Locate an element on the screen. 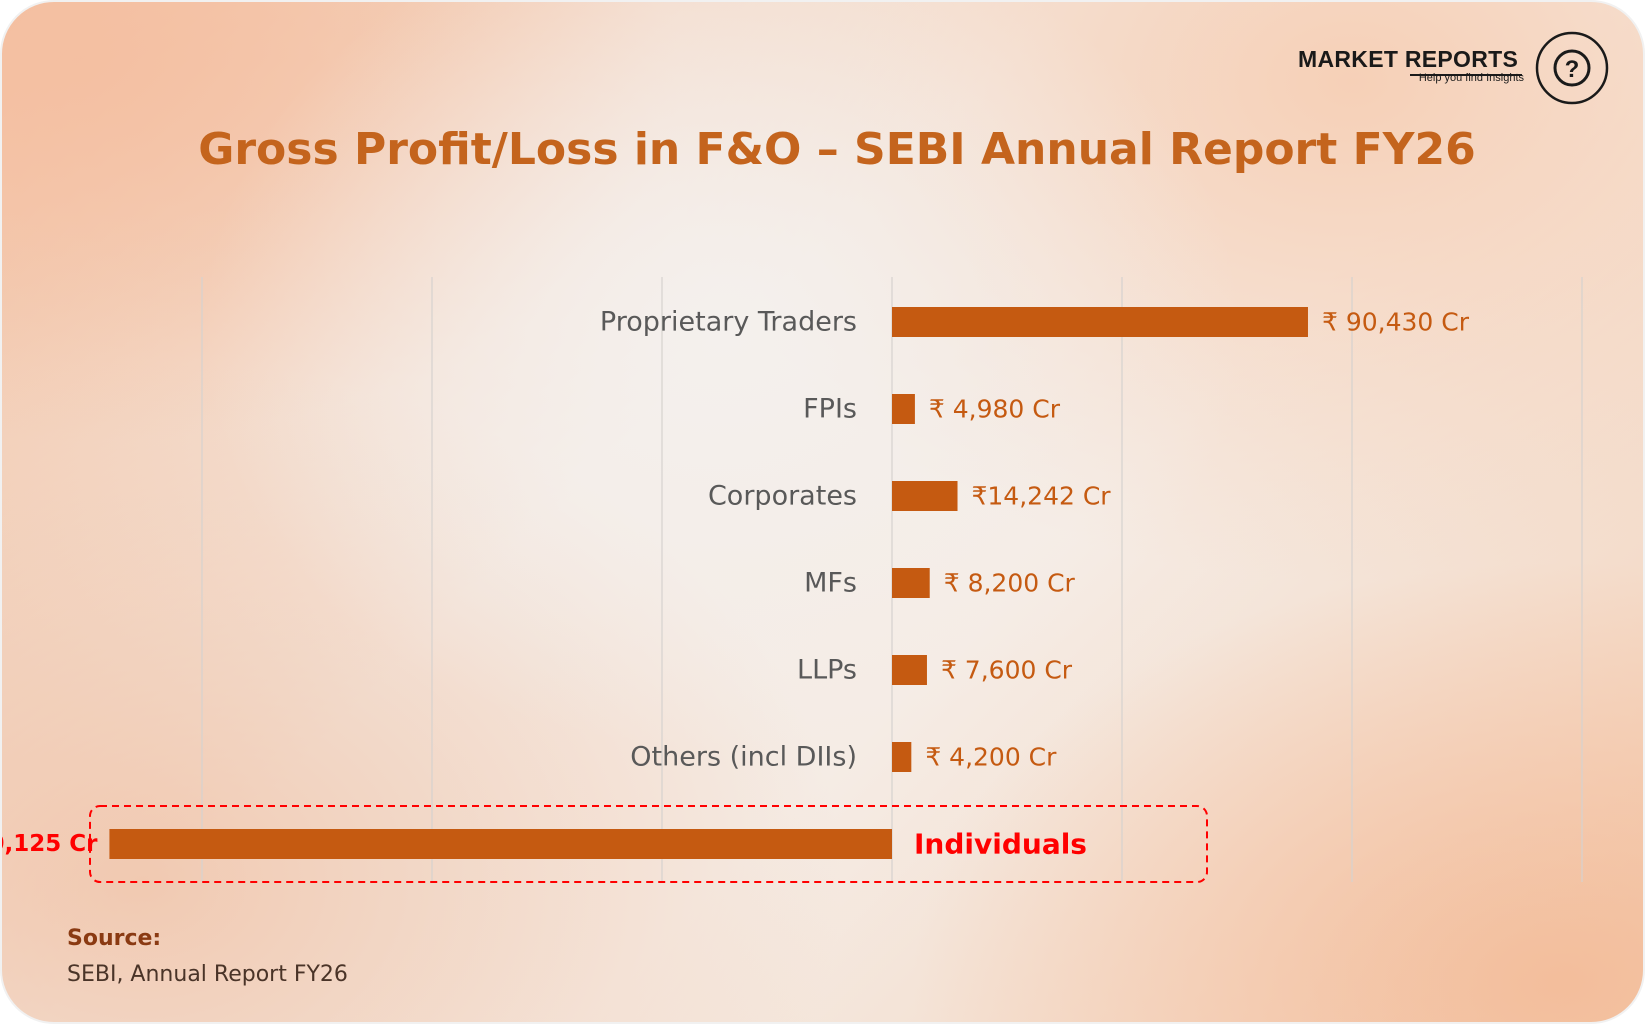  highlight-box is located at coordinates (648, 844).